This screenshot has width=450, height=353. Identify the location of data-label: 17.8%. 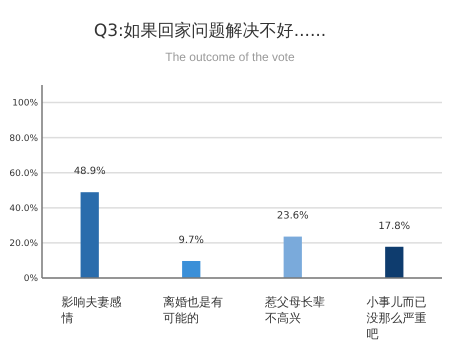
(394, 226).